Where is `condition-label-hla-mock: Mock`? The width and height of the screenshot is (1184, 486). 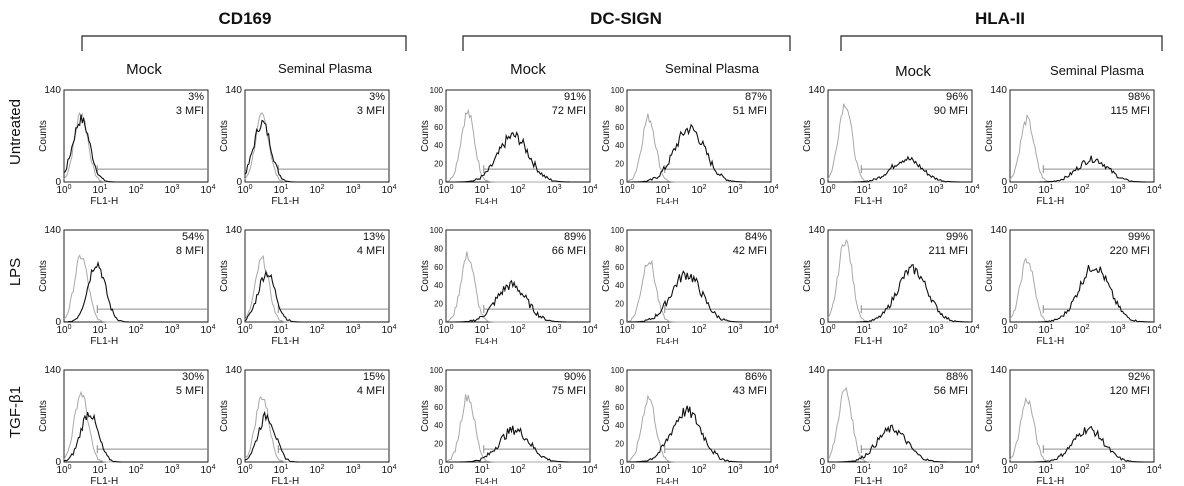
condition-label-hla-mock: Mock is located at coordinates (913, 71).